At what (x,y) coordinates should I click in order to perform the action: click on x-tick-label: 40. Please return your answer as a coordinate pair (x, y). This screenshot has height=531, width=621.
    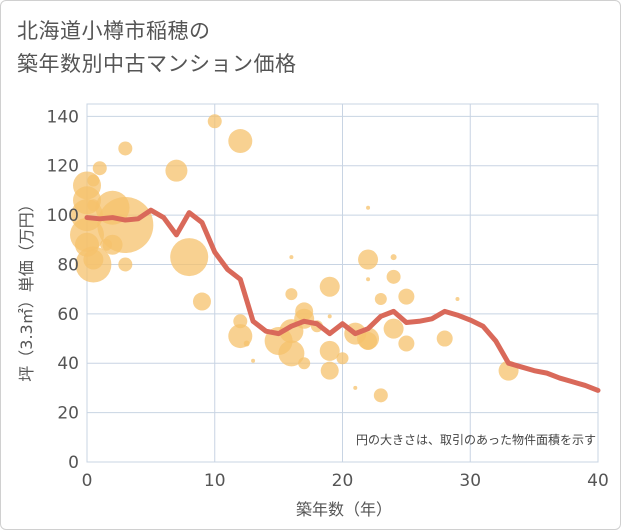
    Looking at the image, I should click on (598, 481).